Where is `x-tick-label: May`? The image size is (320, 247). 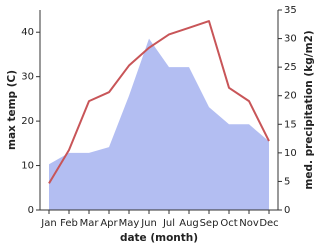
x-tick-label: May is located at coordinates (129, 223).